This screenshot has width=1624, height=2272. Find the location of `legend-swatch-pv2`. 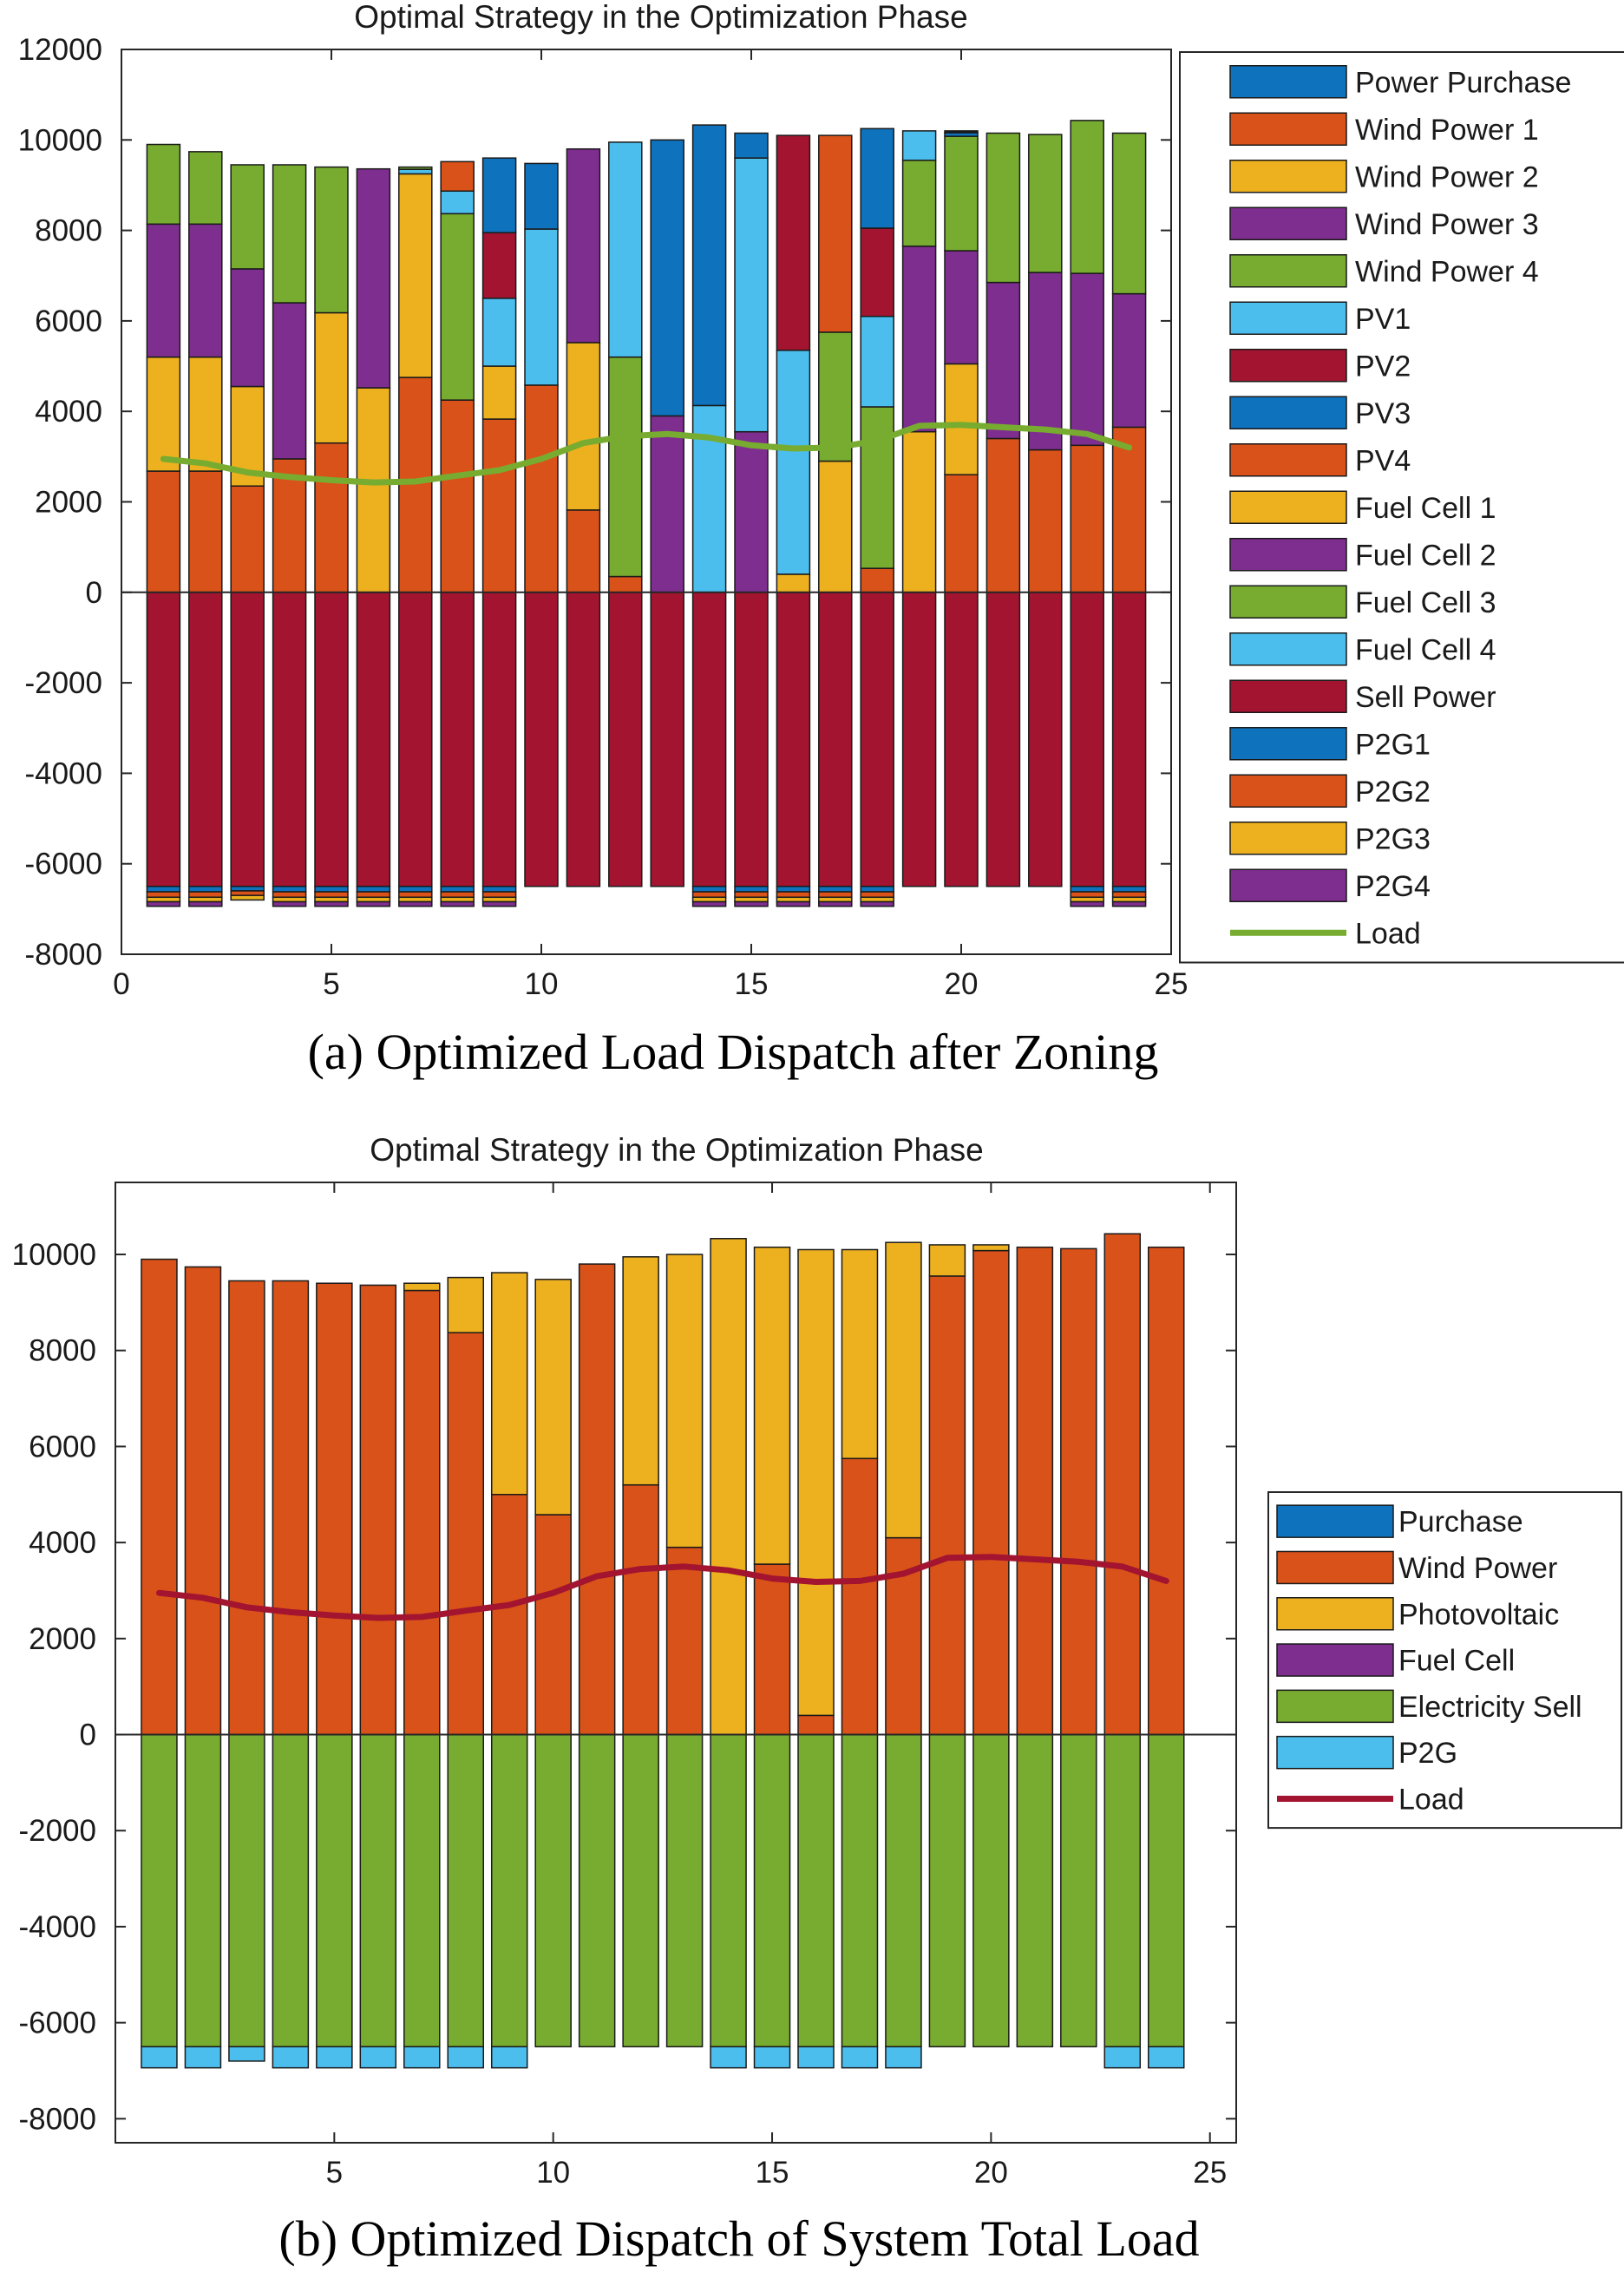

legend-swatch-pv2 is located at coordinates (1288, 366).